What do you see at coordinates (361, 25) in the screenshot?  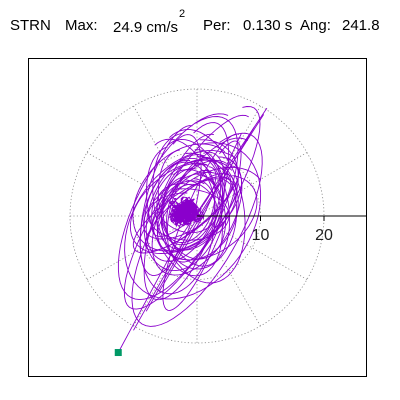 I see `ang-value: 241.8` at bounding box center [361, 25].